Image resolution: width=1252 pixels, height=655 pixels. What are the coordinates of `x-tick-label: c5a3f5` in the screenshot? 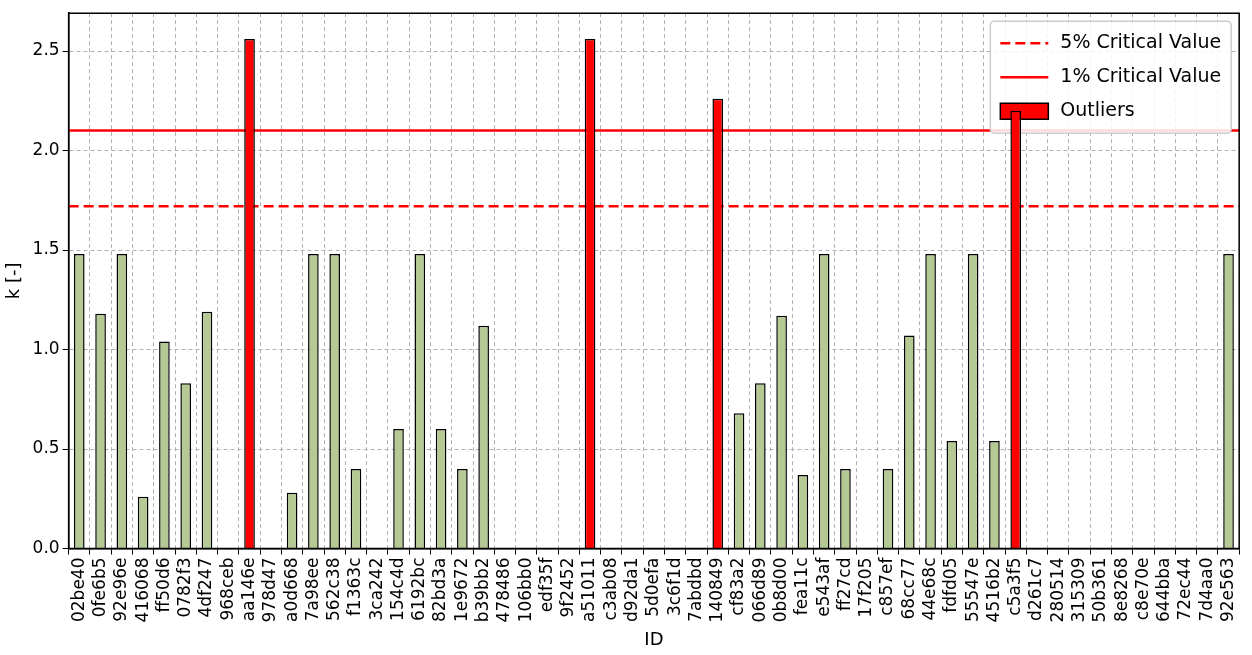 It's located at (1014, 586).